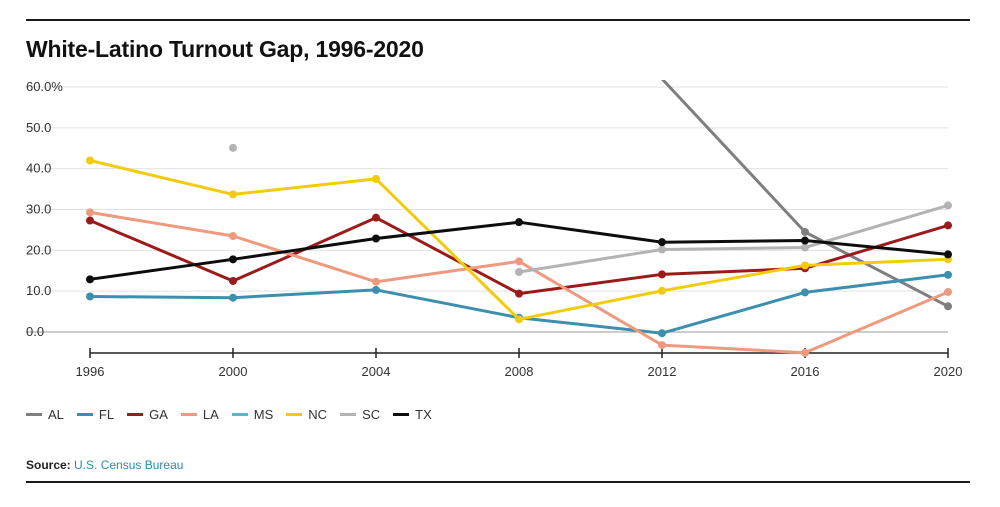 The width and height of the screenshot is (1000, 507). I want to click on y-tick-label: 20.0, so click(38, 249).